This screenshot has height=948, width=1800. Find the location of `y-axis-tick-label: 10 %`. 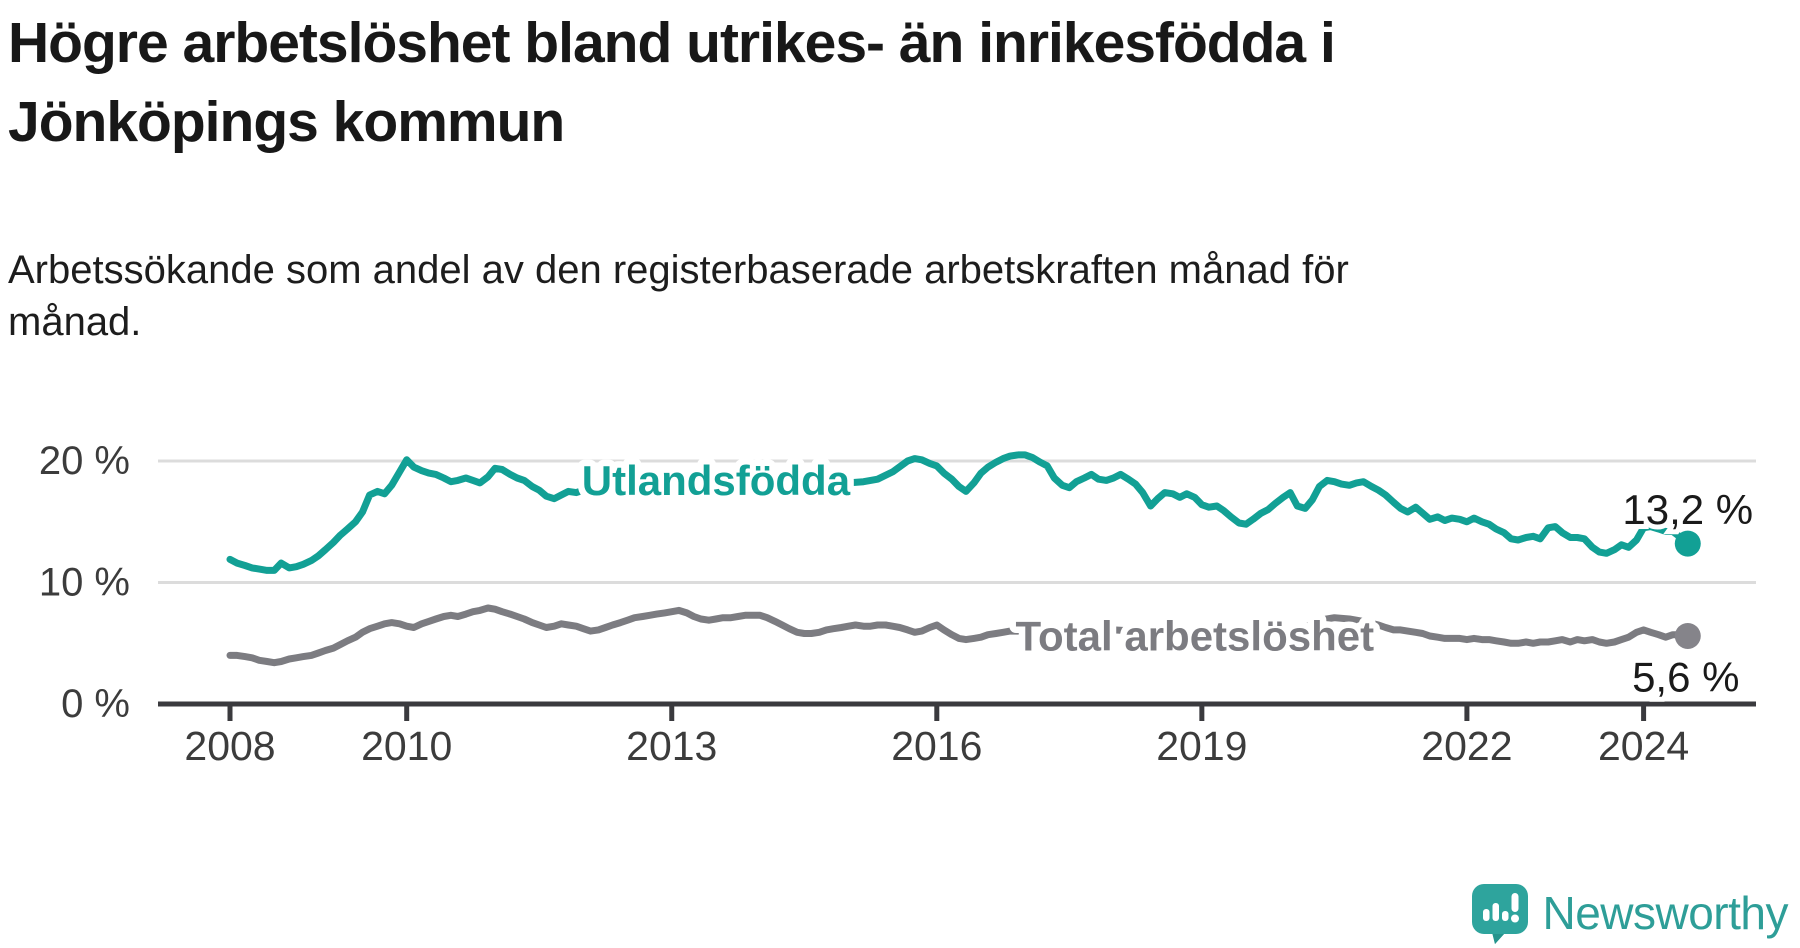

y-axis-tick-label: 10 % is located at coordinates (84, 583).